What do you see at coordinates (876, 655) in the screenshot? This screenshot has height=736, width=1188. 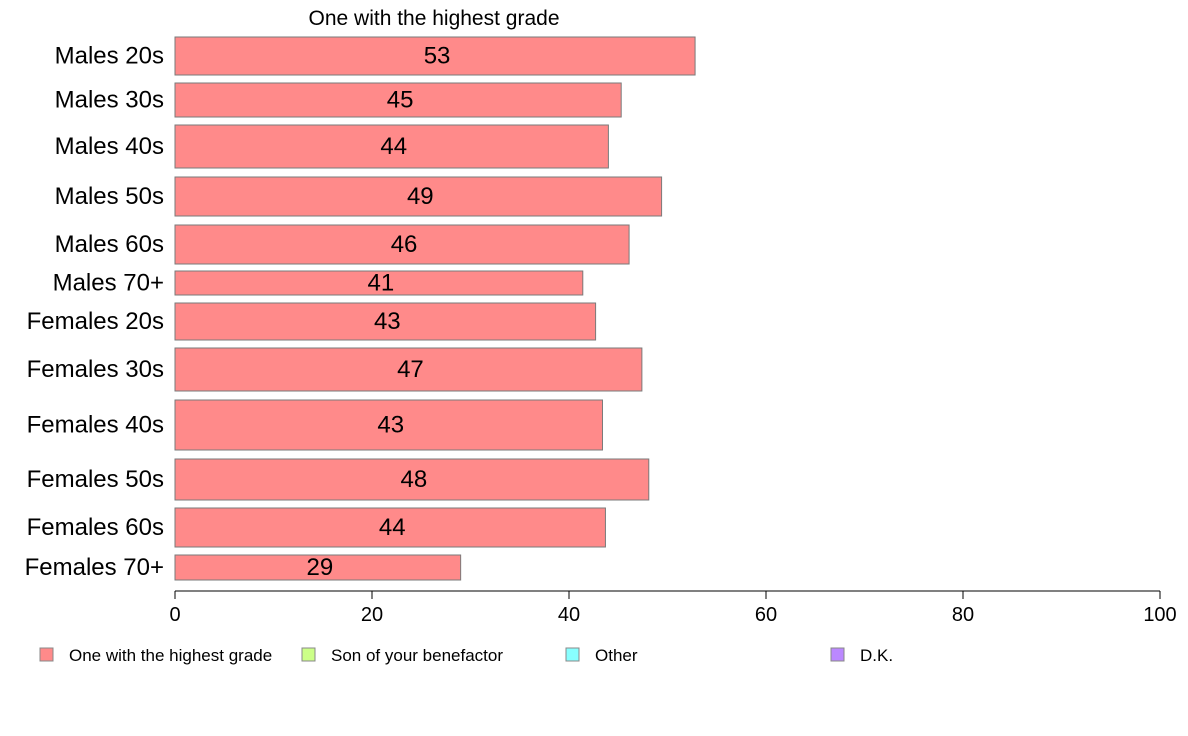 I see `legend-label: D.K.` at bounding box center [876, 655].